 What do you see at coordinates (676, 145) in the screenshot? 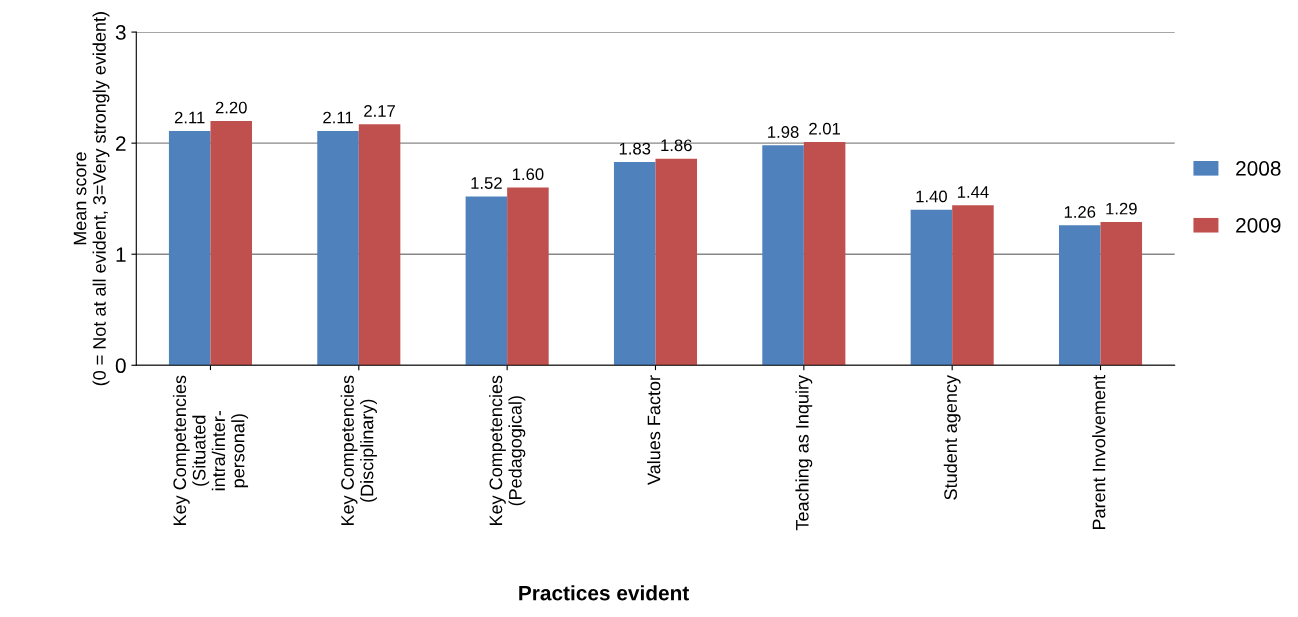
I see `data-label: 1.86` at bounding box center [676, 145].